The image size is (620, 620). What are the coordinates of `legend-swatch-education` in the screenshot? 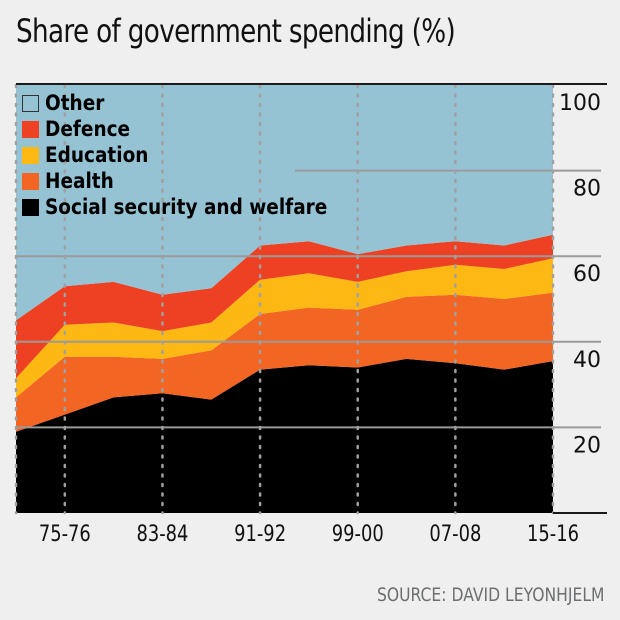 It's located at (30, 155).